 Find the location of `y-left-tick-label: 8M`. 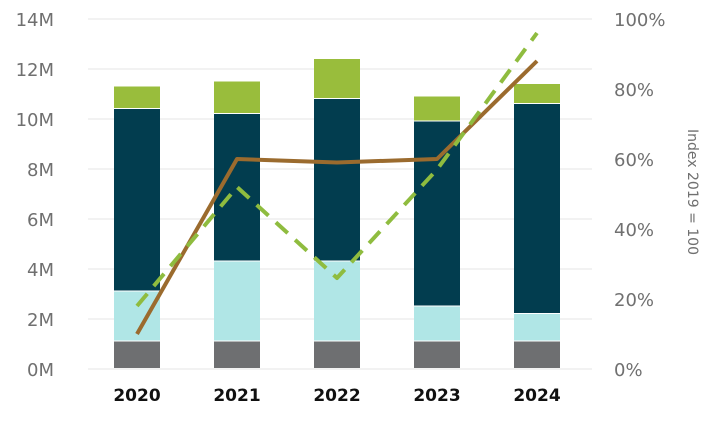

y-left-tick-label: 8M is located at coordinates (40, 170).